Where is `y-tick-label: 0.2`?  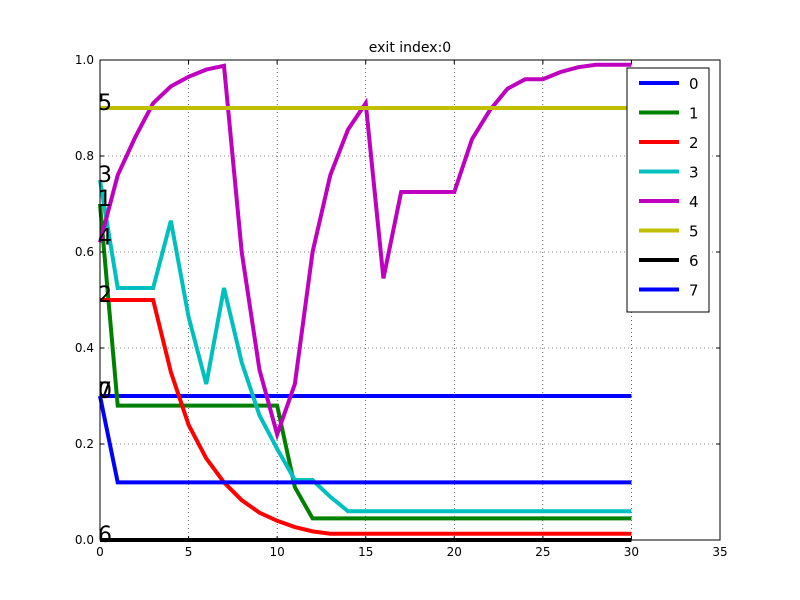 y-tick-label: 0.2 is located at coordinates (84, 444).